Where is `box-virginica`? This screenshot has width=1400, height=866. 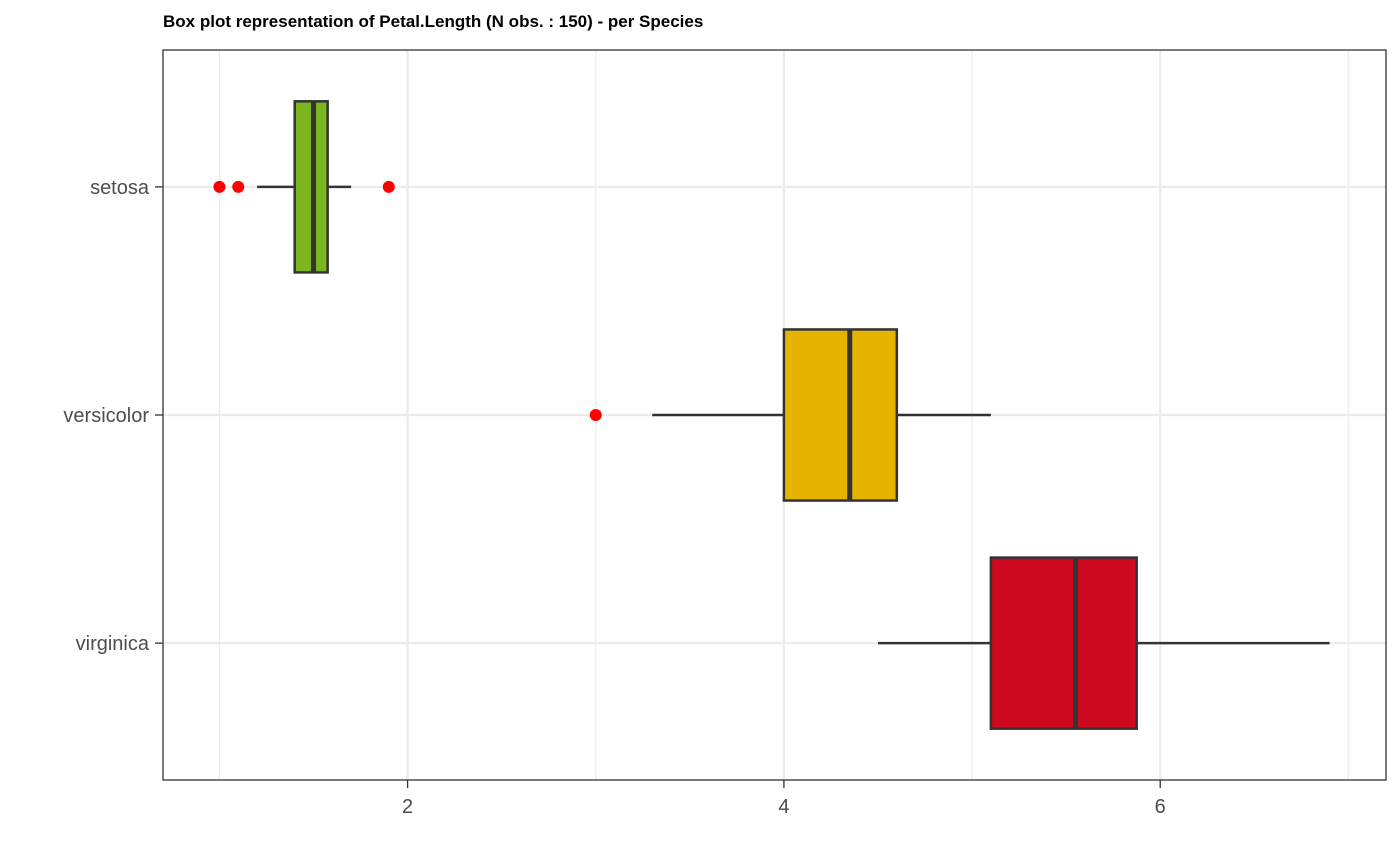 box-virginica is located at coordinates (1103, 643).